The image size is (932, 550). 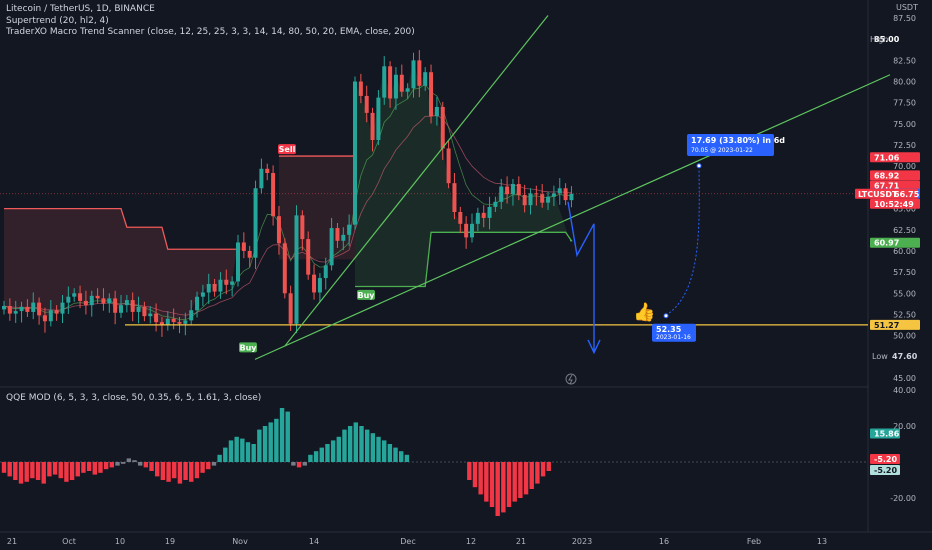 I want to click on buy-signal-2: Buy, so click(x=366, y=295).